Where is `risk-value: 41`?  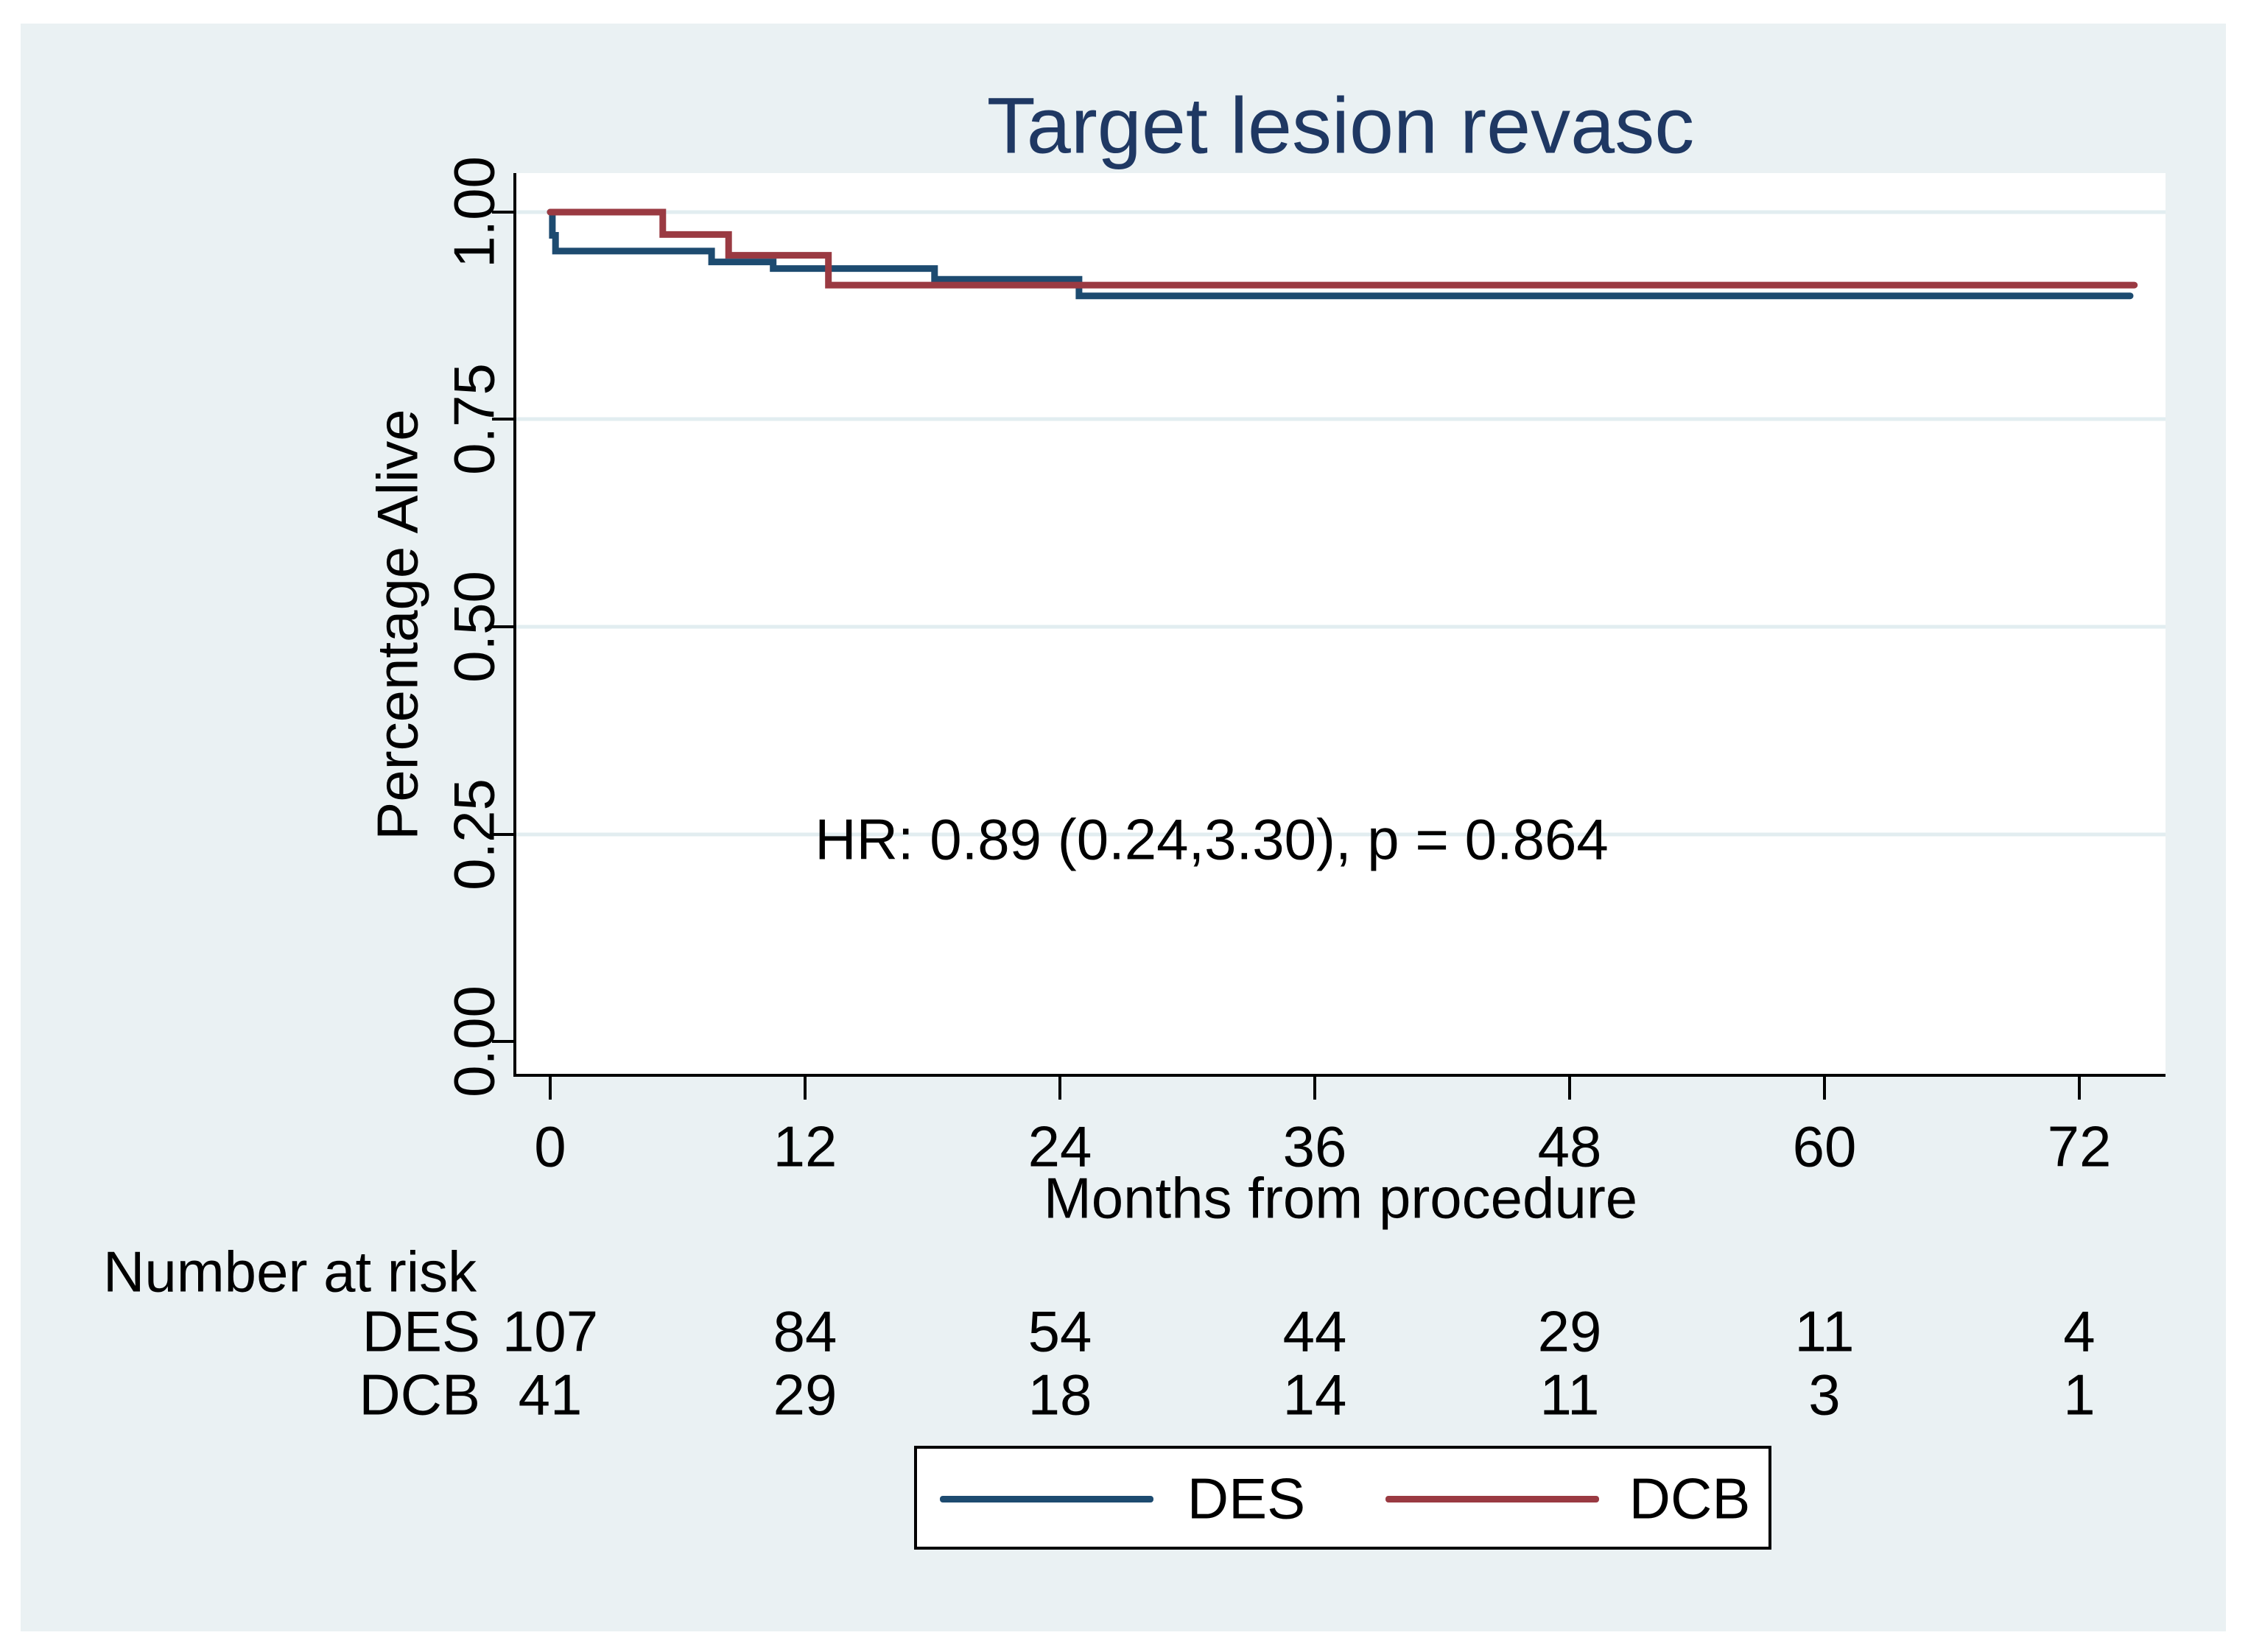 risk-value: 41 is located at coordinates (550, 1394).